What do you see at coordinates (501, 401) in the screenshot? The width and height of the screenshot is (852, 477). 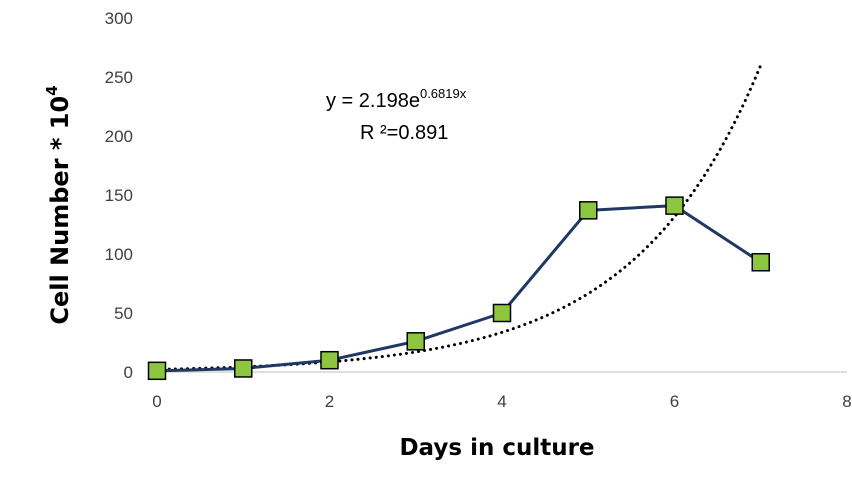 I see `x-tick-label: 4` at bounding box center [501, 401].